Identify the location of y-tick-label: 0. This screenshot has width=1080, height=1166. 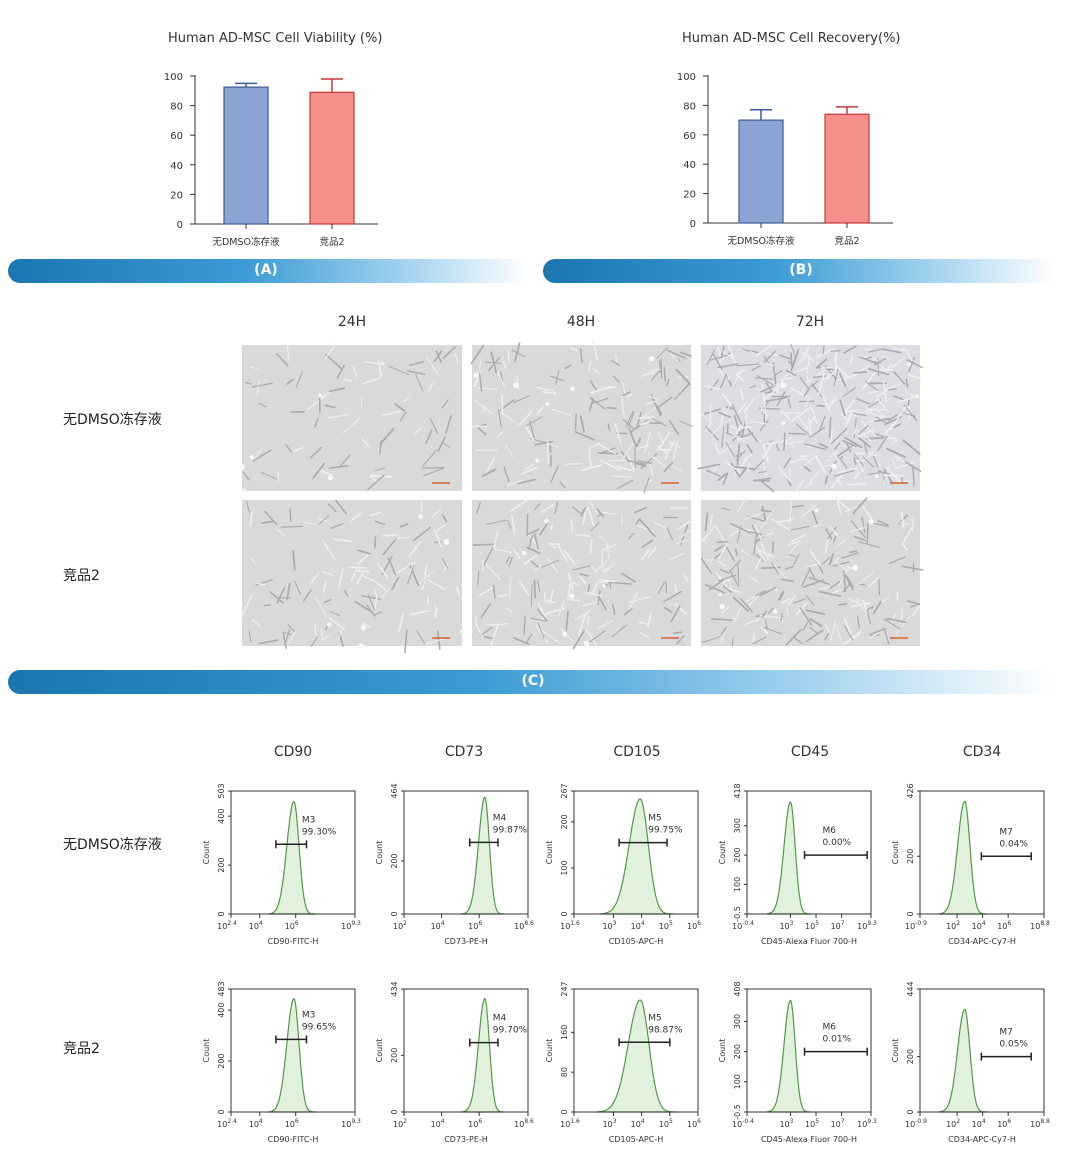
(221, 913).